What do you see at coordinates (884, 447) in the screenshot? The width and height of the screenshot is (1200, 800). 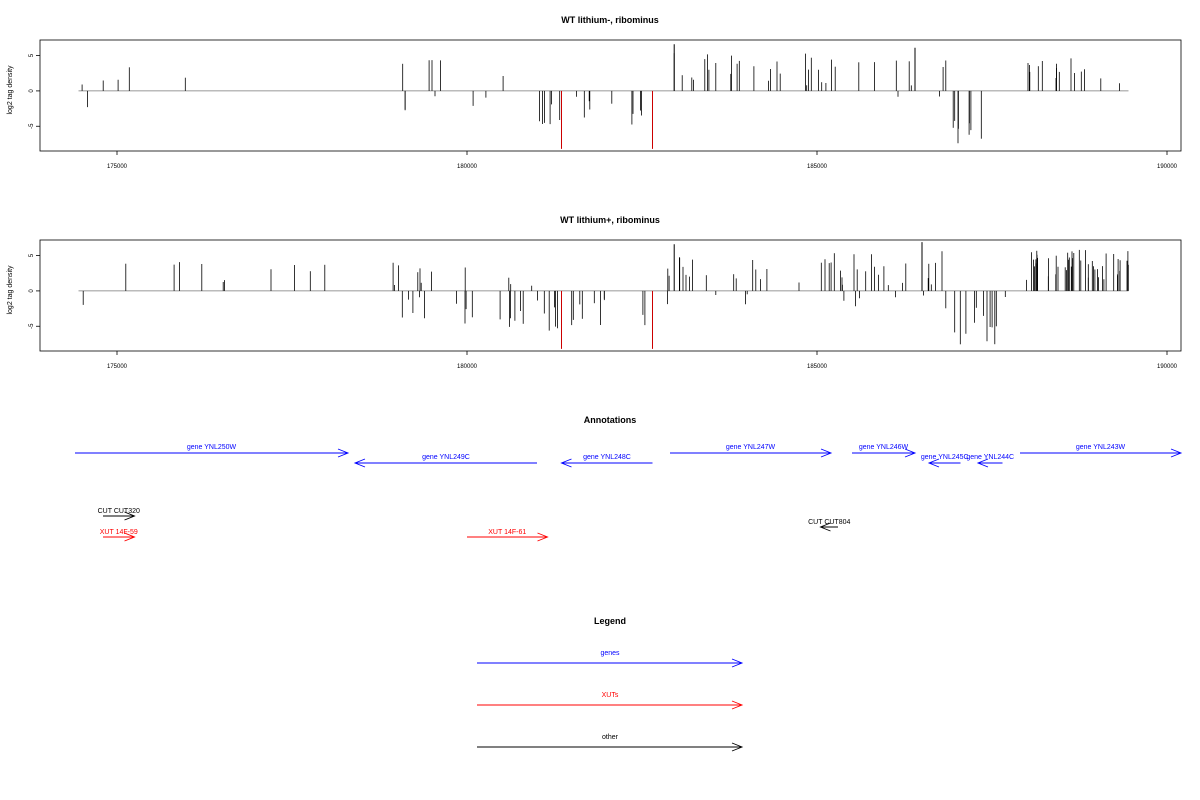 I see `gene-label: gene YNL246W` at bounding box center [884, 447].